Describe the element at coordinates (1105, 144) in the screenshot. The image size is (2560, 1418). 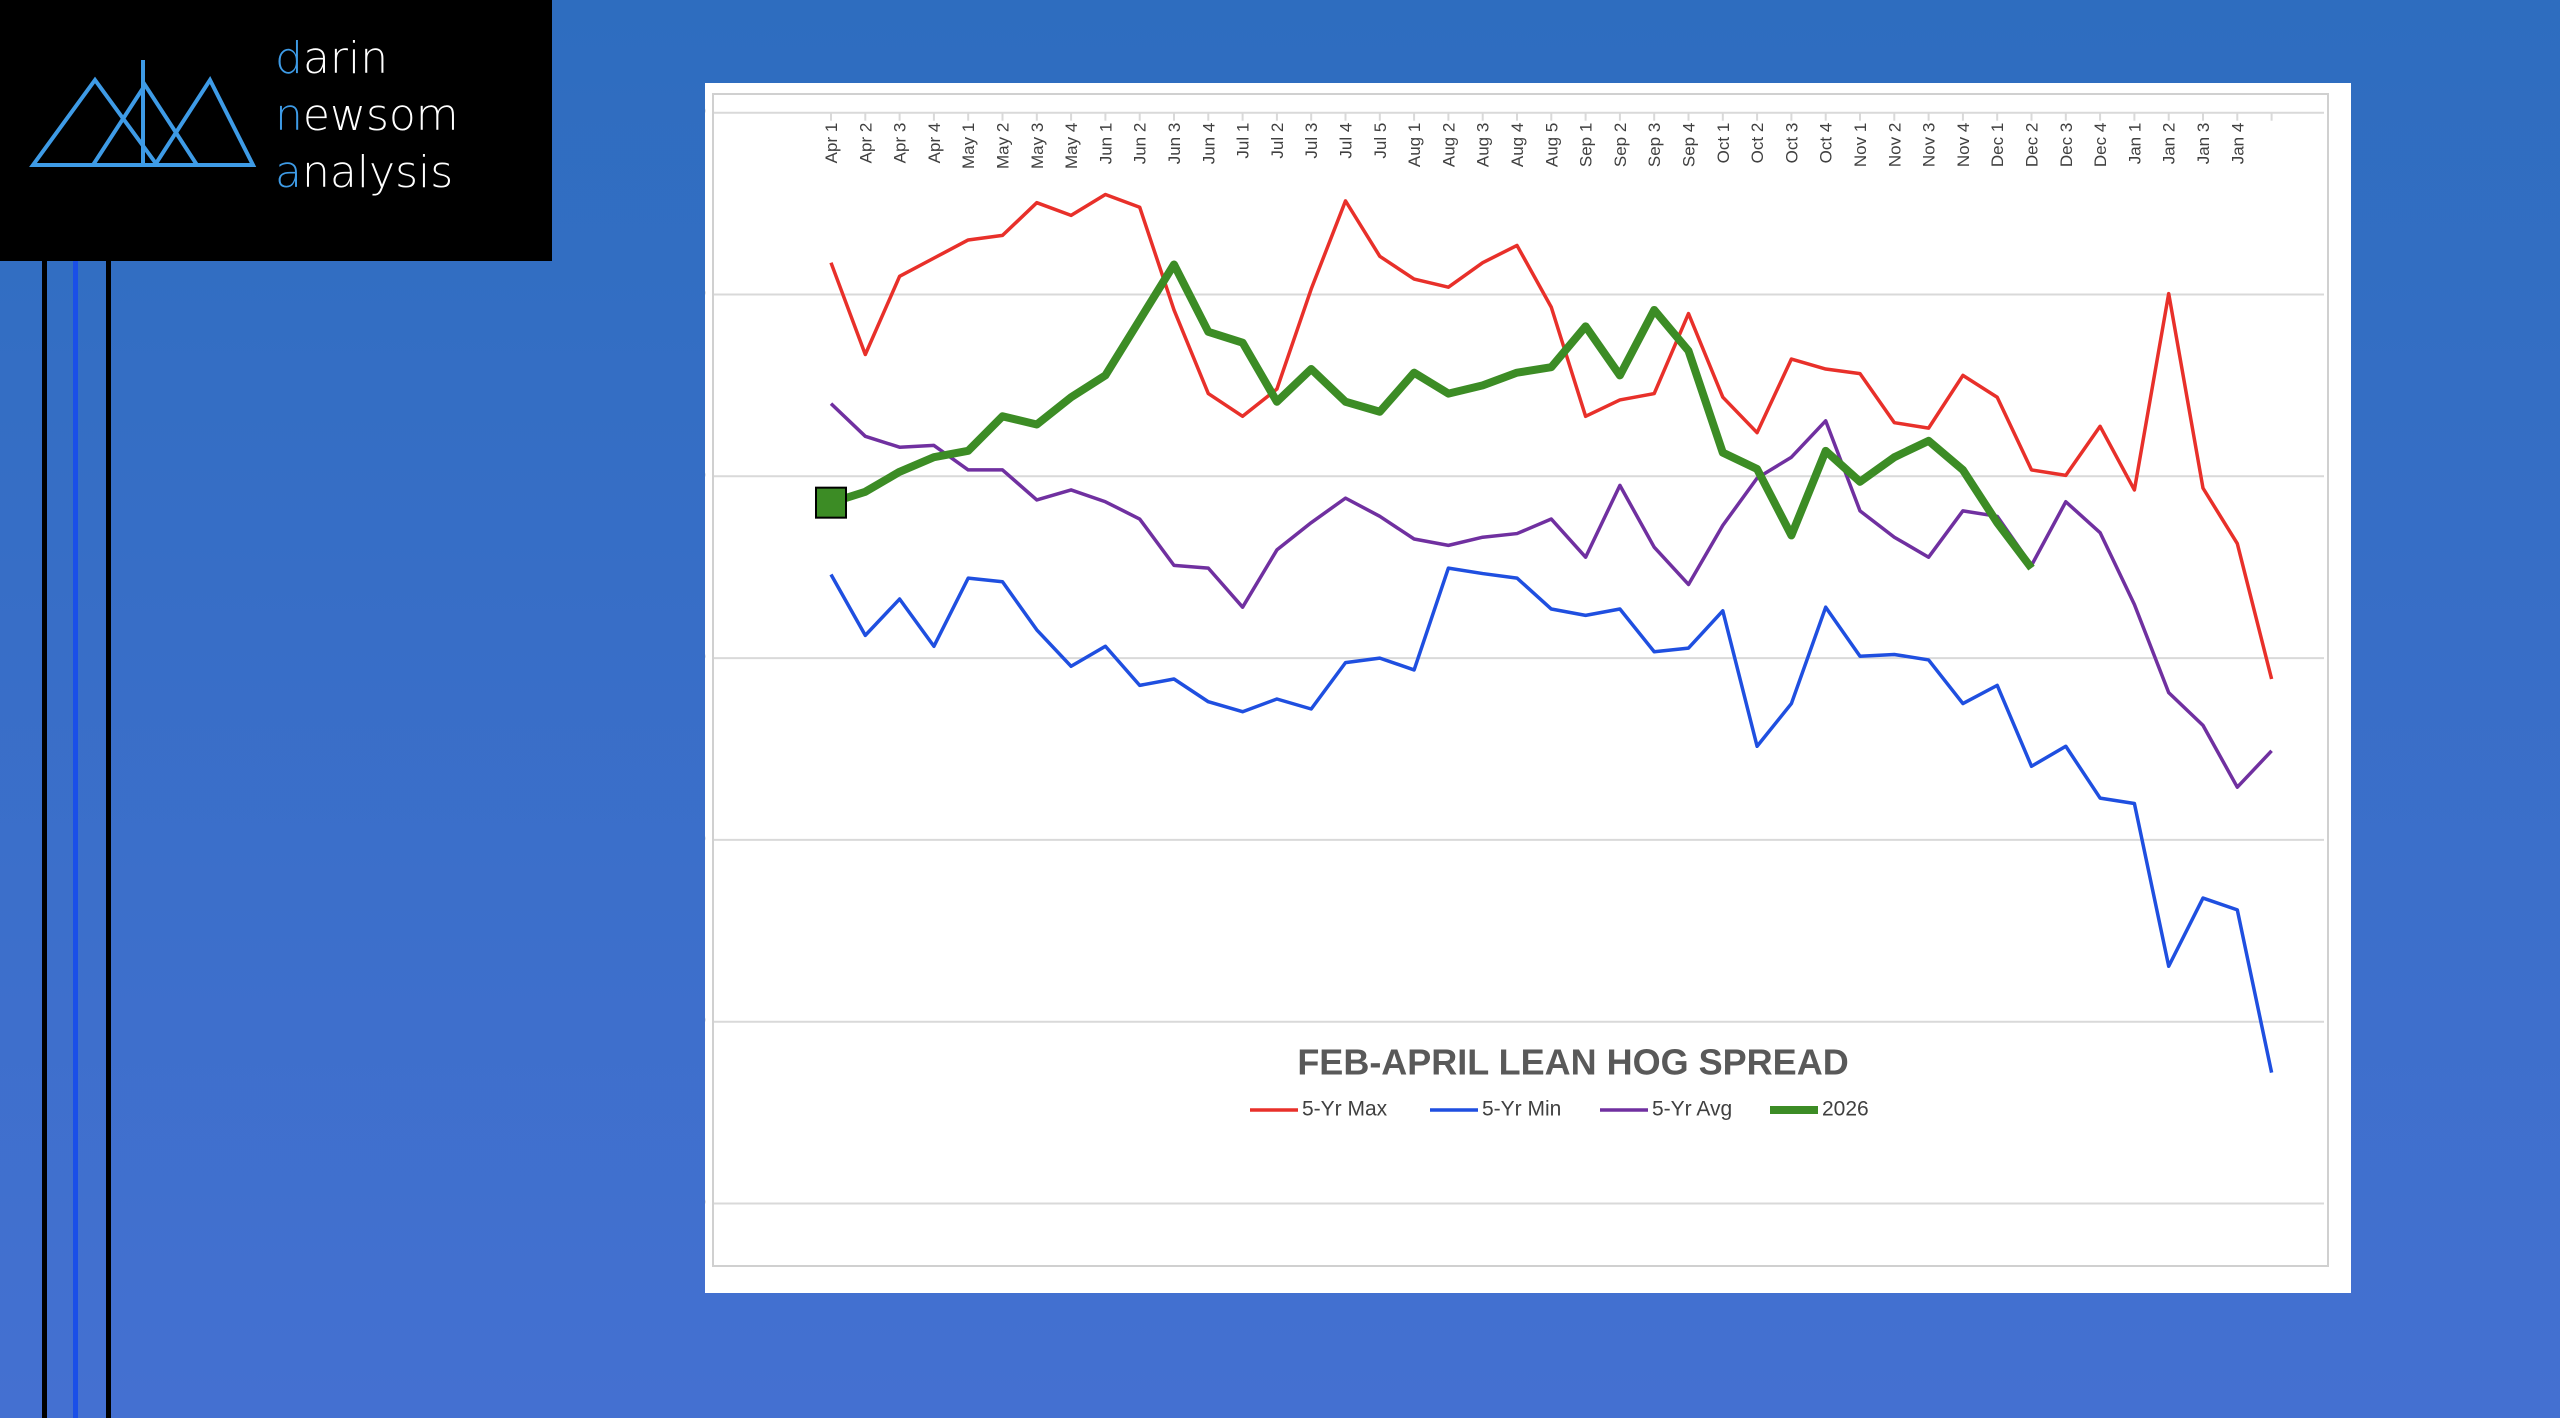
I see `x-tick-label: Jun 1` at that location.